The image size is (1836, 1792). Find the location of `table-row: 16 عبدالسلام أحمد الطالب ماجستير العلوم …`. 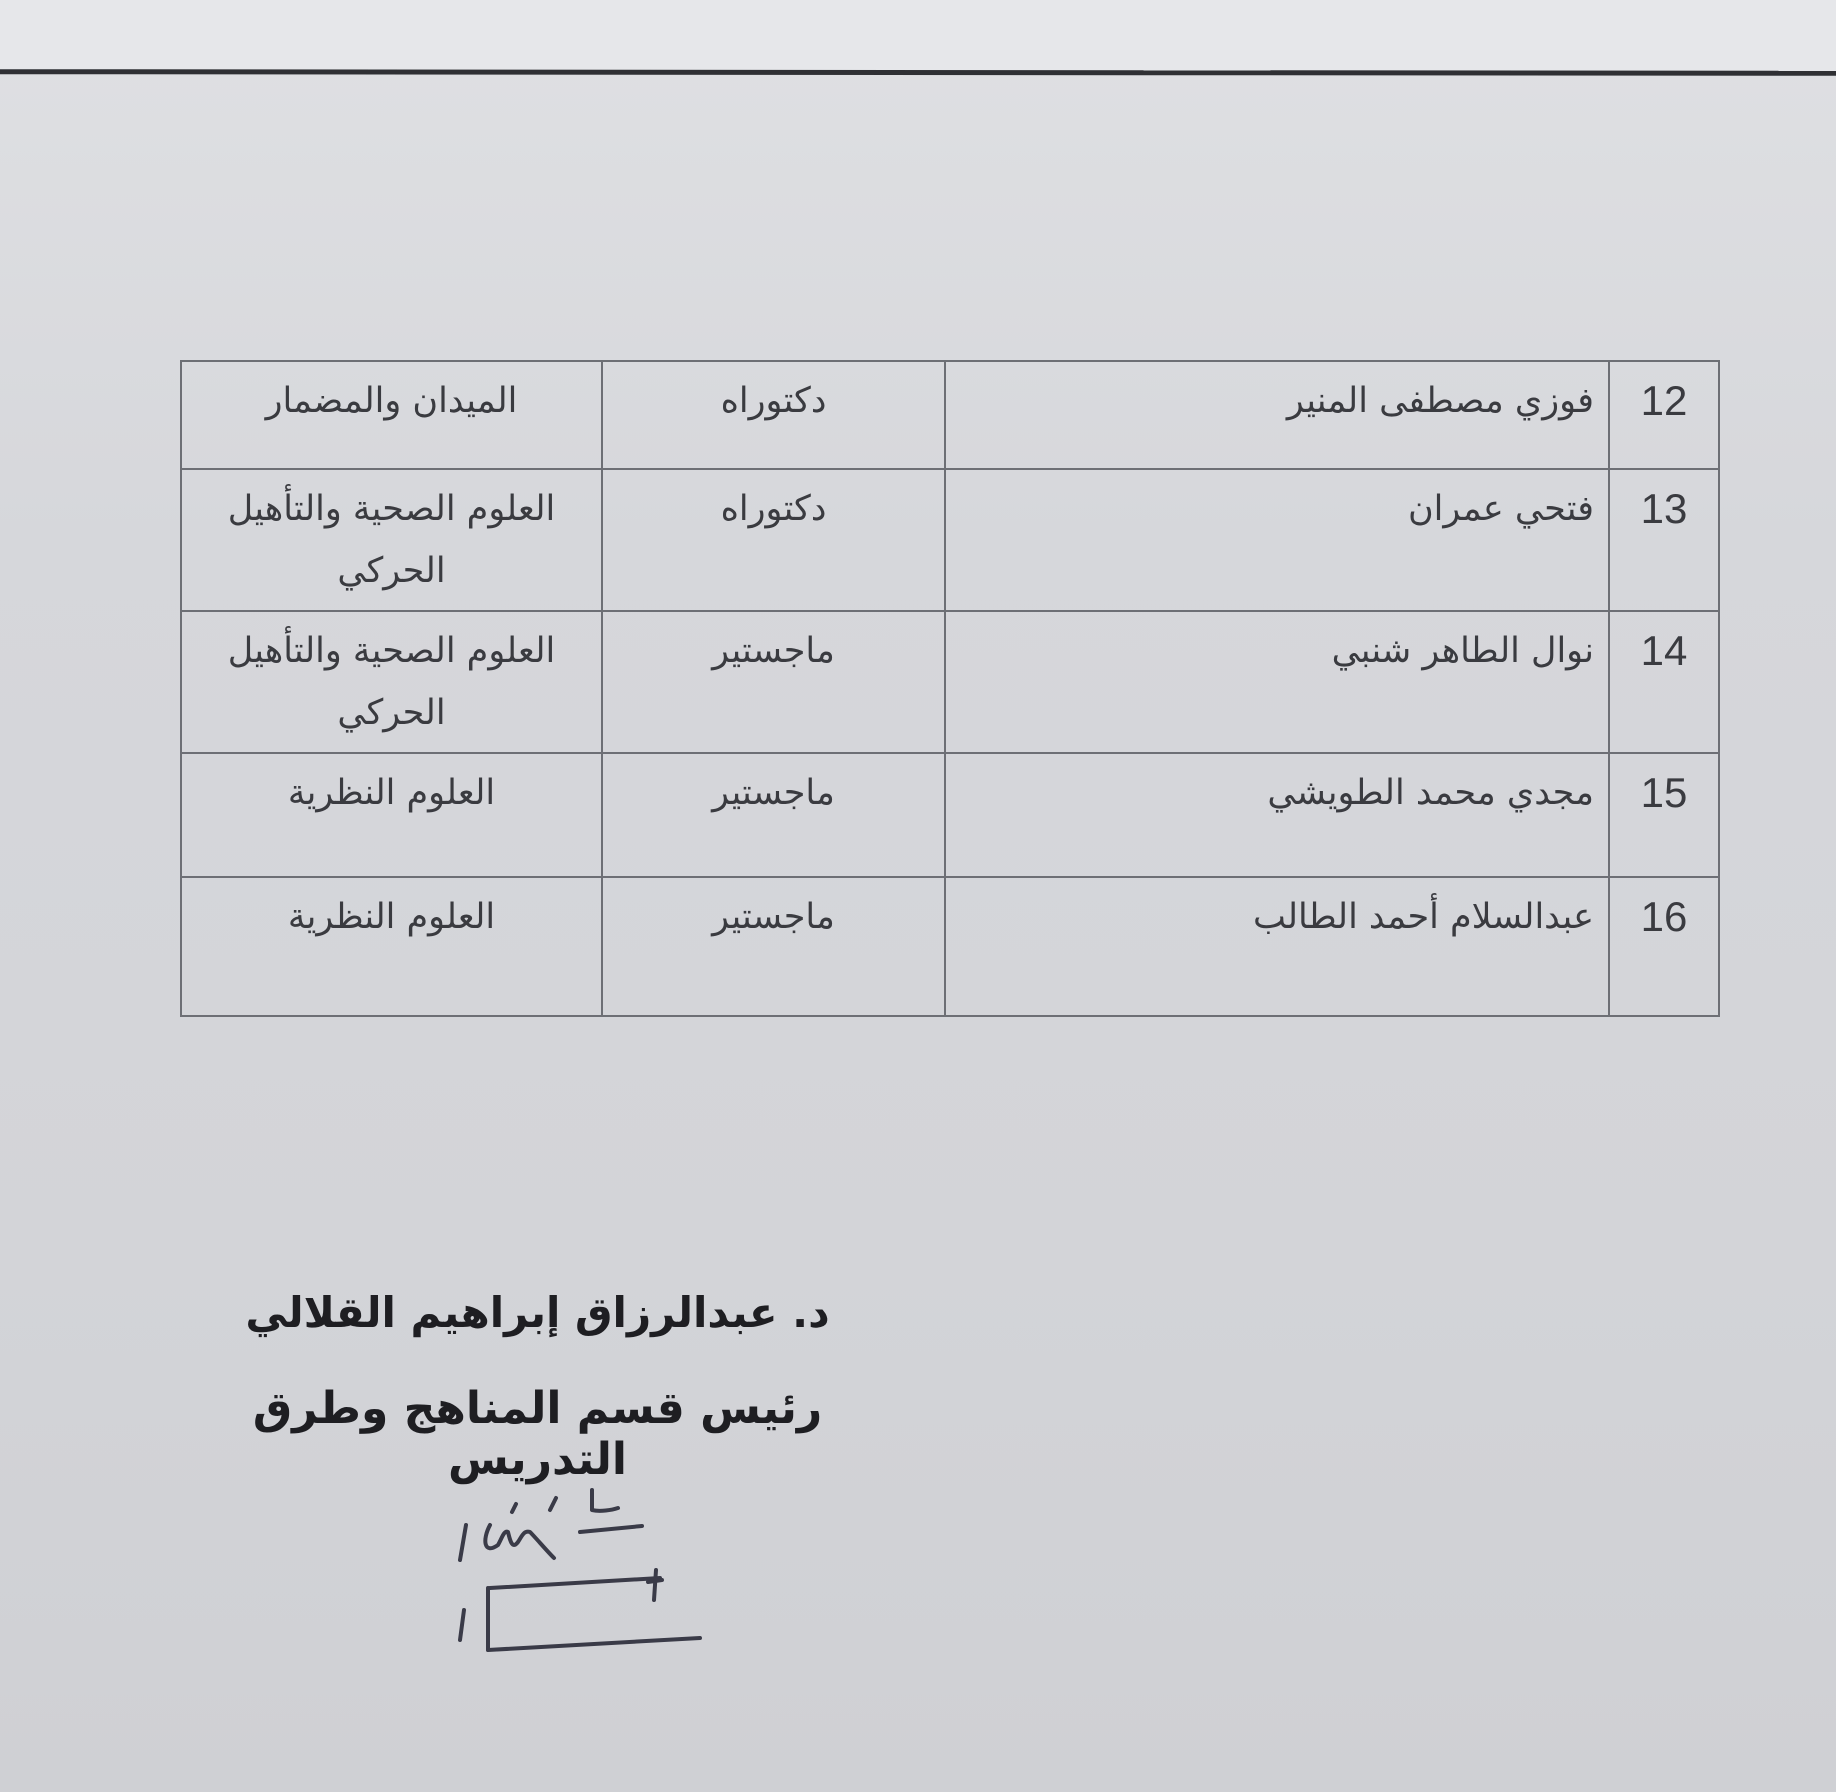

table-row: 16 عبدالسلام أحمد الطالب ماجستير العلوم … is located at coordinates (950, 946).